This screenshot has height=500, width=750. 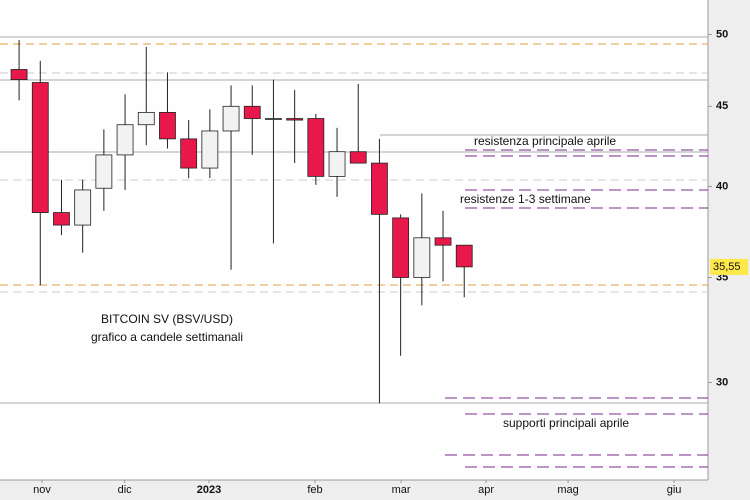 What do you see at coordinates (567, 490) in the screenshot?
I see `x-tick-label: mag` at bounding box center [567, 490].